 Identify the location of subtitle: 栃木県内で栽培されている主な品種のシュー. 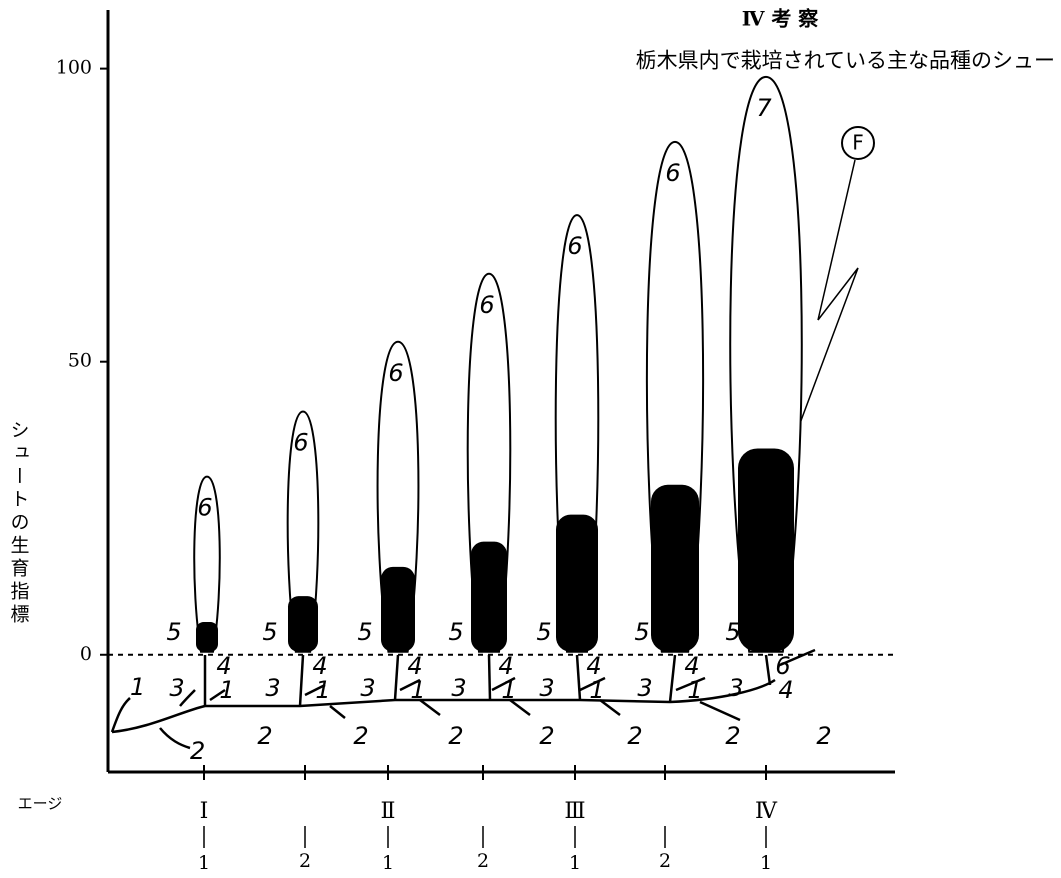
(845, 61).